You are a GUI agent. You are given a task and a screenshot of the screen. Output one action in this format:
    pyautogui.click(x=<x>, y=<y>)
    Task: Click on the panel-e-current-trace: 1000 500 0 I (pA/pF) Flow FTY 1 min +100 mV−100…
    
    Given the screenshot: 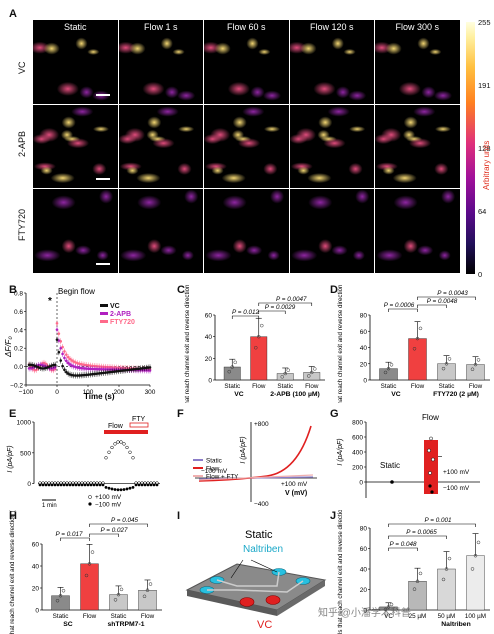 What is the action you would take?
    pyautogui.click(x=83, y=462)
    